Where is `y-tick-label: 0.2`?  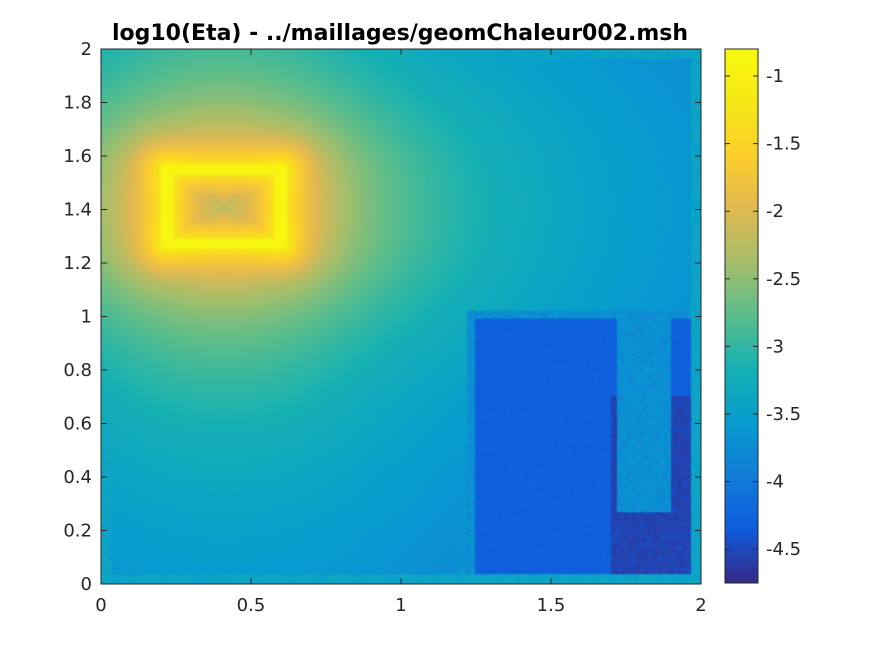
y-tick-label: 0.2 is located at coordinates (77, 531).